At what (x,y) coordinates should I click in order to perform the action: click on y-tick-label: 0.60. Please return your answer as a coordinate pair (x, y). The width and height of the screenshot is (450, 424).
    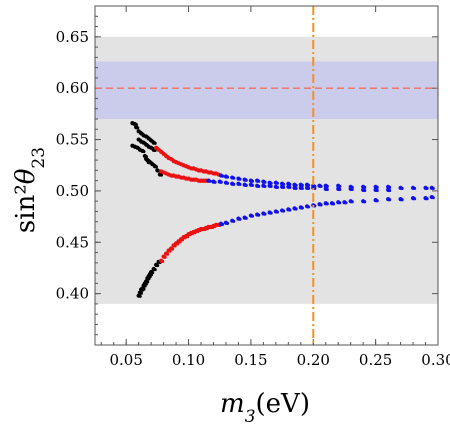
    Looking at the image, I should click on (72, 88).